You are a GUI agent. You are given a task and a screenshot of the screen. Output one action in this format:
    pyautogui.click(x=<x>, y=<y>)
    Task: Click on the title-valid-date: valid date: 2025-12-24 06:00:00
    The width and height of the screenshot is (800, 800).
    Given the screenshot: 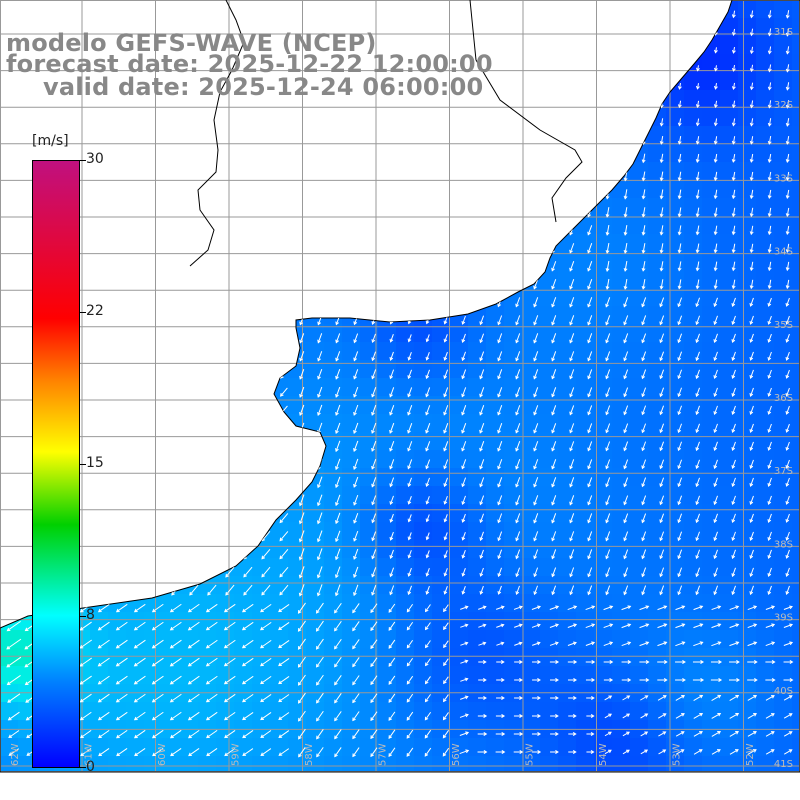 What is the action you would take?
    pyautogui.click(x=263, y=87)
    